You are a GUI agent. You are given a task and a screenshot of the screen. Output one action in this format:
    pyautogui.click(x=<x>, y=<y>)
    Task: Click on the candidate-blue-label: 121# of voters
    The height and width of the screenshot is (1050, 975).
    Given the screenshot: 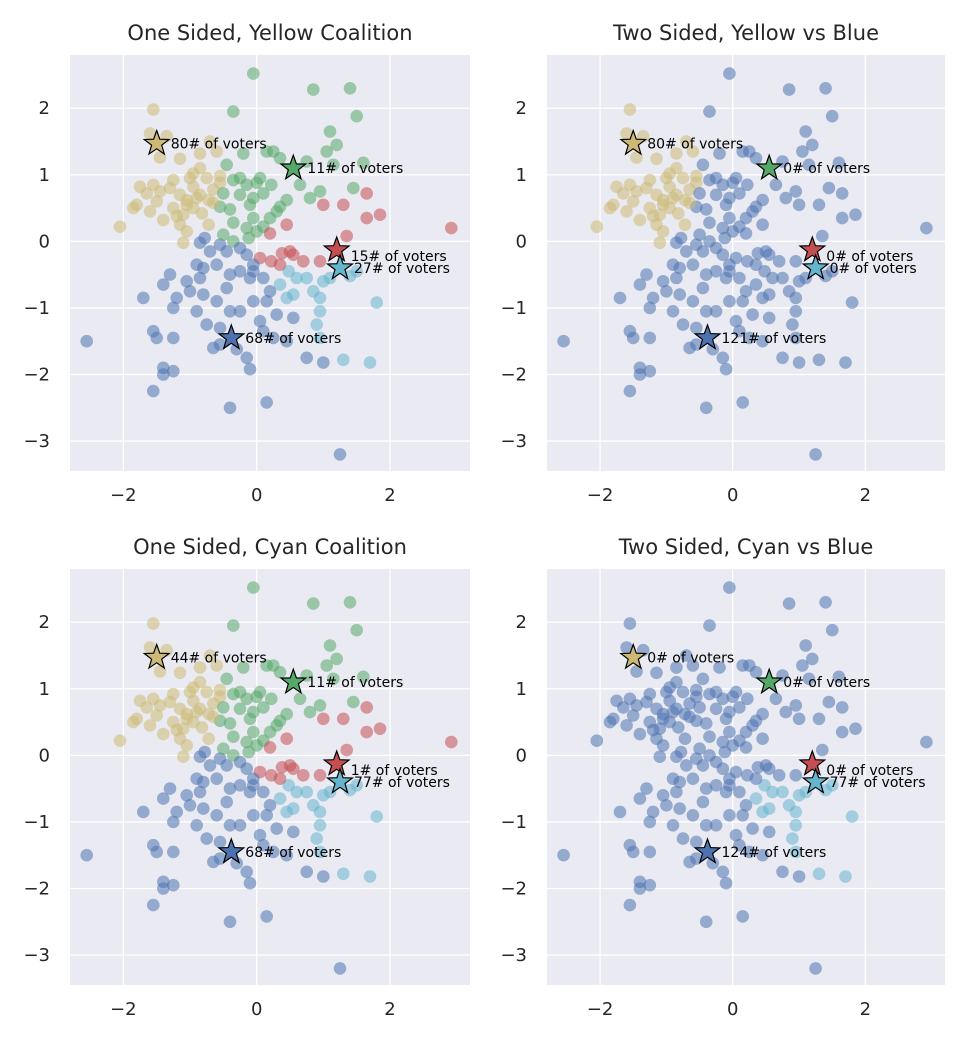 What is the action you would take?
    pyautogui.click(x=774, y=339)
    